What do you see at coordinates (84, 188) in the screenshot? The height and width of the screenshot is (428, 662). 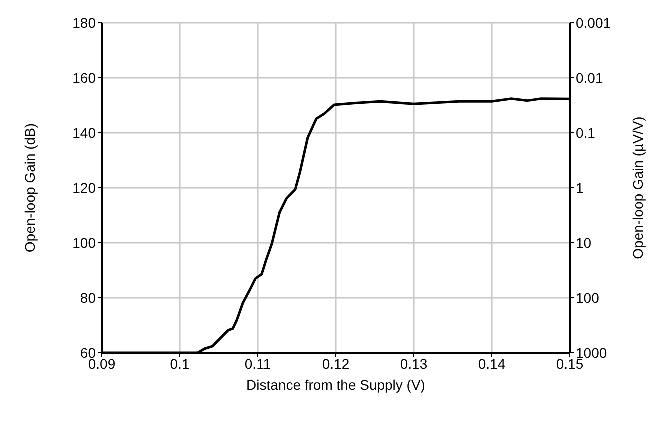 I see `y-tick-label: 120` at bounding box center [84, 188].